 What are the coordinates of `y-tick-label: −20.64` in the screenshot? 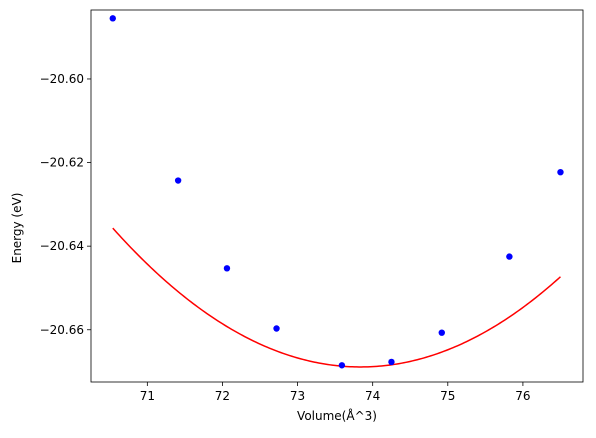 It's located at (62, 246).